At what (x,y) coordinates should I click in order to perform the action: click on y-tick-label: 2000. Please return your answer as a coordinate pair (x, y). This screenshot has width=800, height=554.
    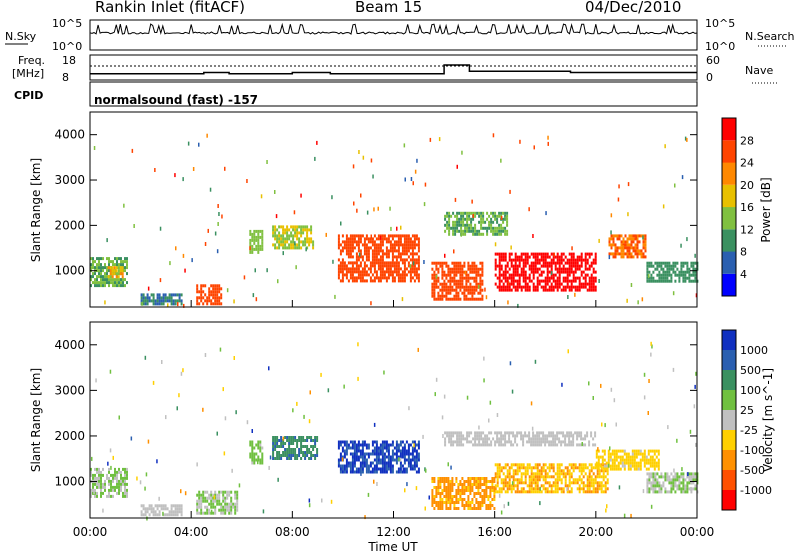
    Looking at the image, I should click on (69, 436).